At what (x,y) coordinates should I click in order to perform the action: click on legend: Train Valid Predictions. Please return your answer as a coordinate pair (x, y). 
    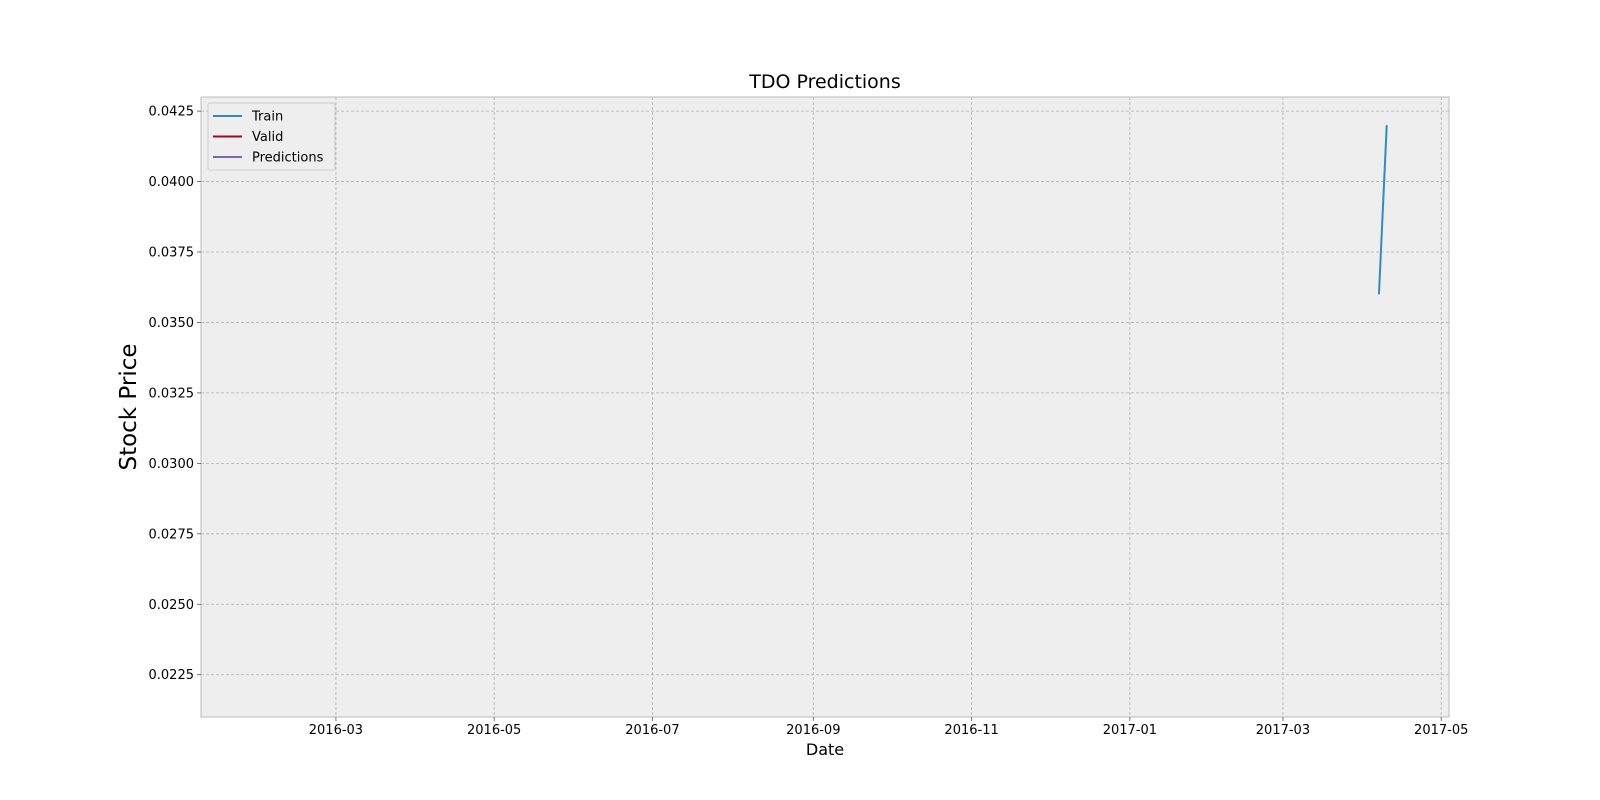
    Looking at the image, I should click on (271, 136).